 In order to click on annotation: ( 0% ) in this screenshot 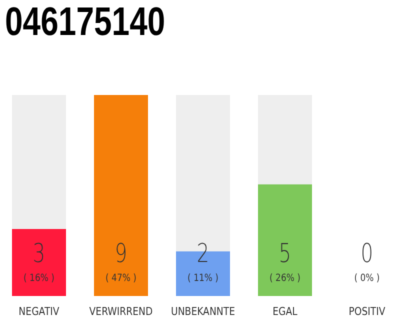, I will do `click(367, 278)`.